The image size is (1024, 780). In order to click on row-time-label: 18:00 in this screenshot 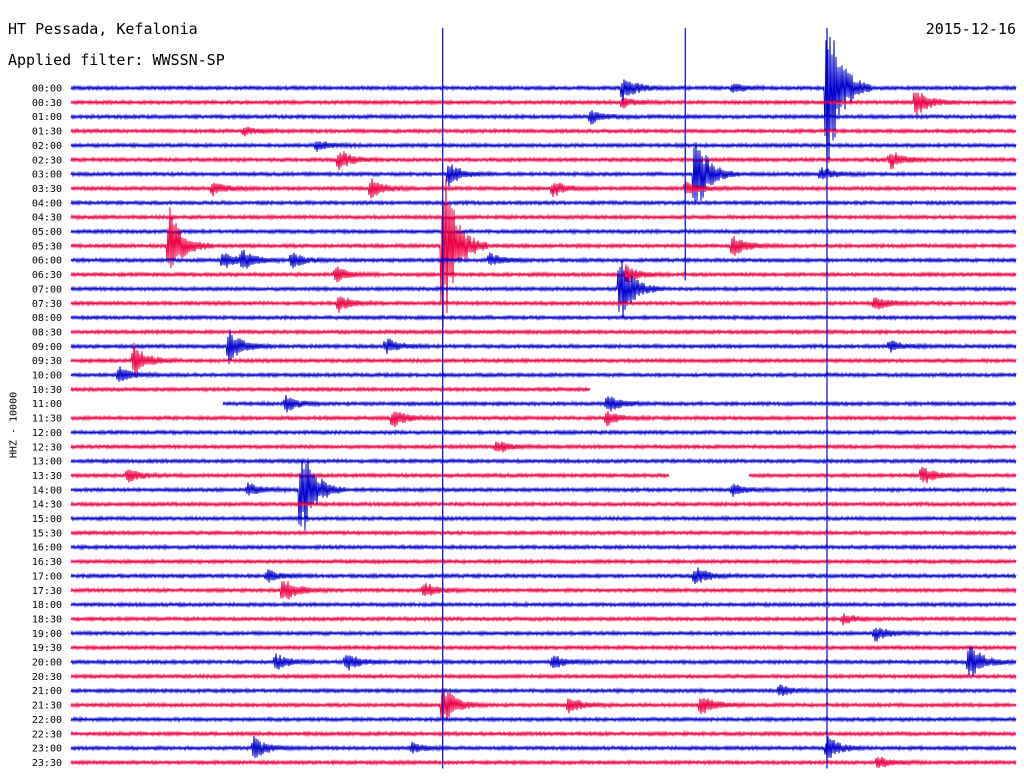, I will do `click(47, 605)`.